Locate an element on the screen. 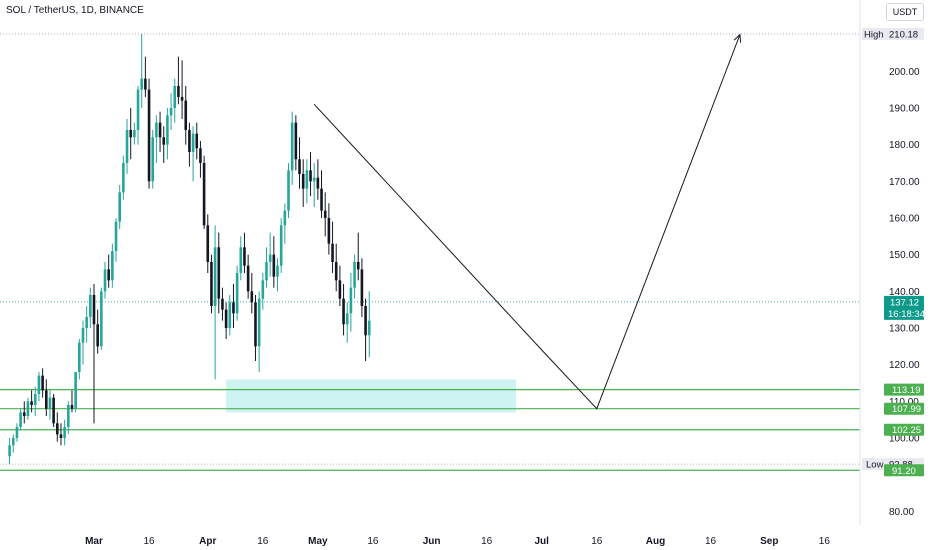 This screenshot has height=550, width=932. currency-unit-button: USDT is located at coordinates (905, 12).